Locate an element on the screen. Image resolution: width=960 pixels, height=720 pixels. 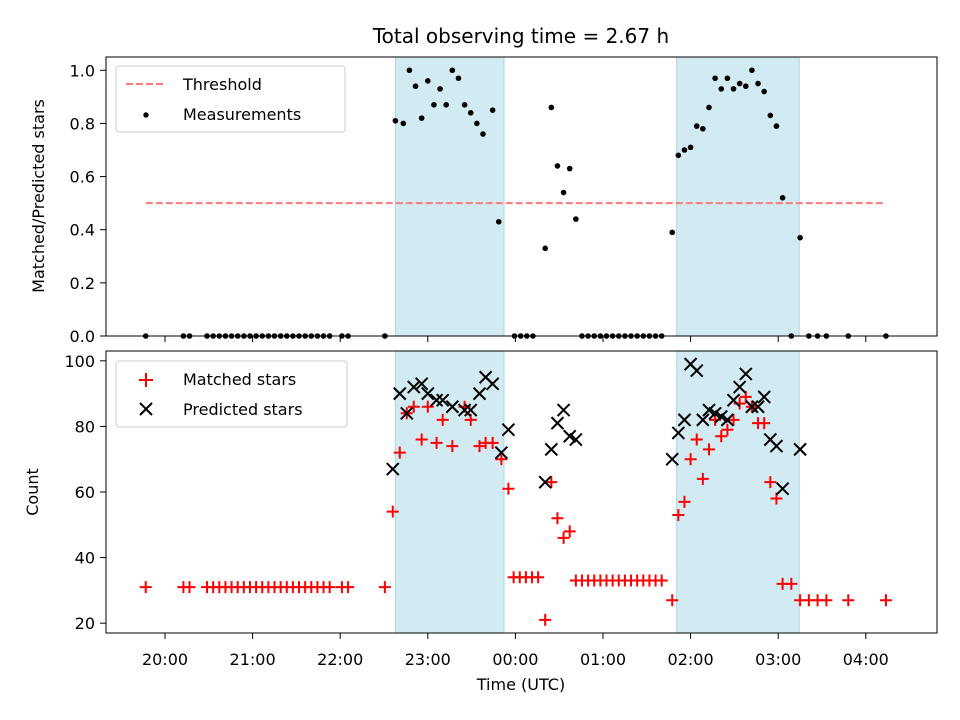
count-legend: Matched stars Predicted stars is located at coordinates (231, 394).